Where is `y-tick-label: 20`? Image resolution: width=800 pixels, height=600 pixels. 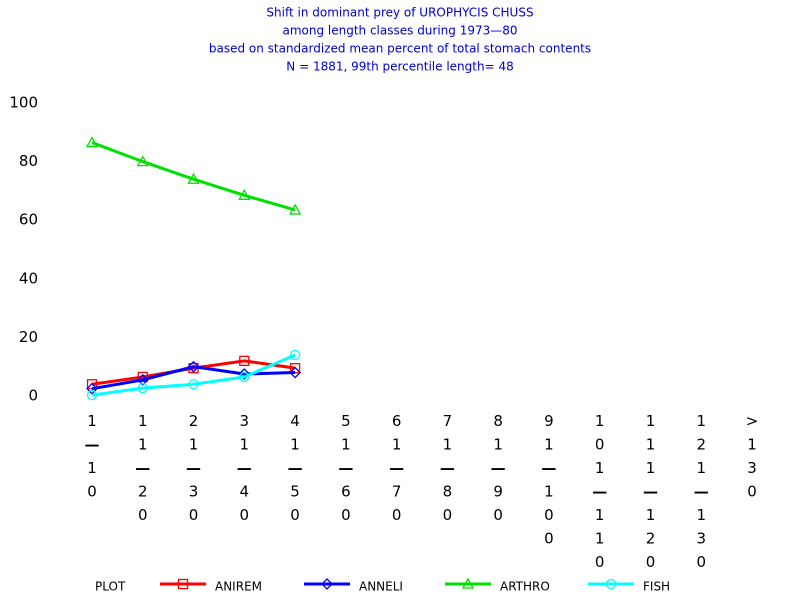 y-tick-label: 20 is located at coordinates (28, 337).